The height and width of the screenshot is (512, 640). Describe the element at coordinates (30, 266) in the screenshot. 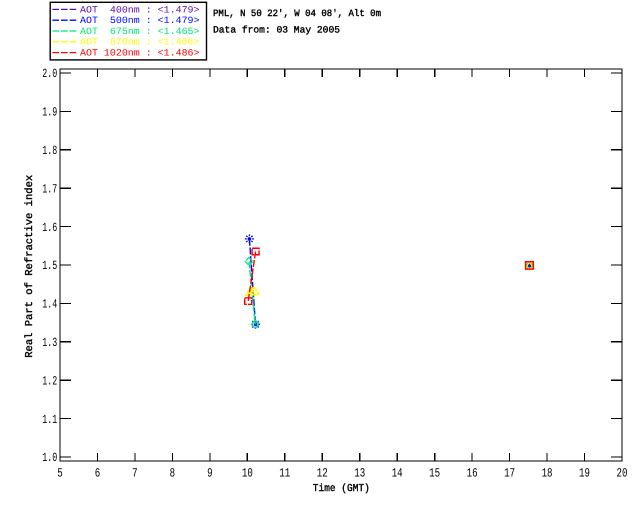

I see `svg-text: Real Part of Refractive index` at that location.